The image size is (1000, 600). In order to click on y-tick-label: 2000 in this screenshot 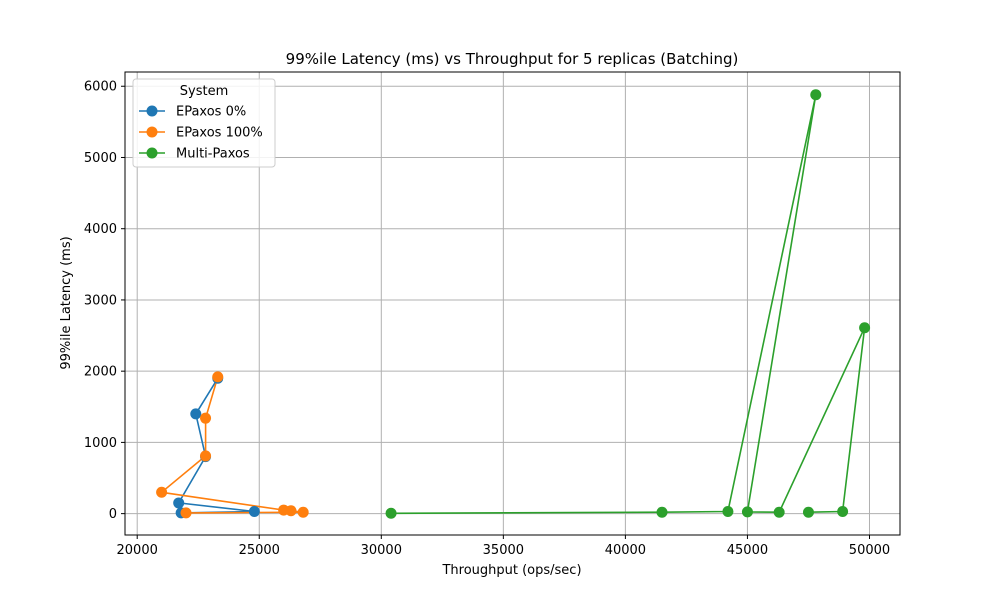, I will do `click(100, 372)`.